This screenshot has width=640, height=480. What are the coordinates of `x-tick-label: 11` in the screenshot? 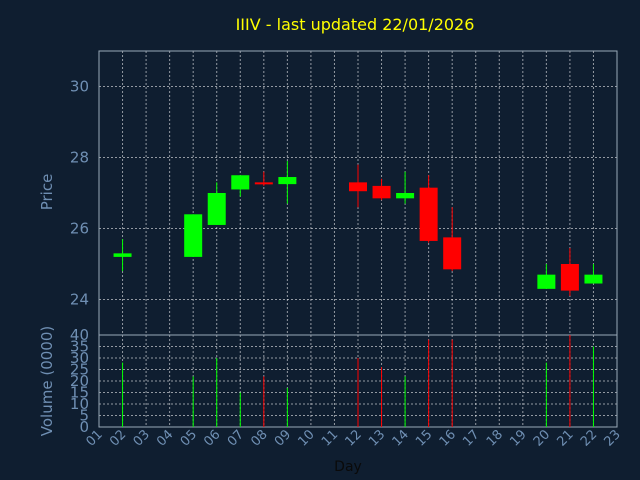 It's located at (330, 438).